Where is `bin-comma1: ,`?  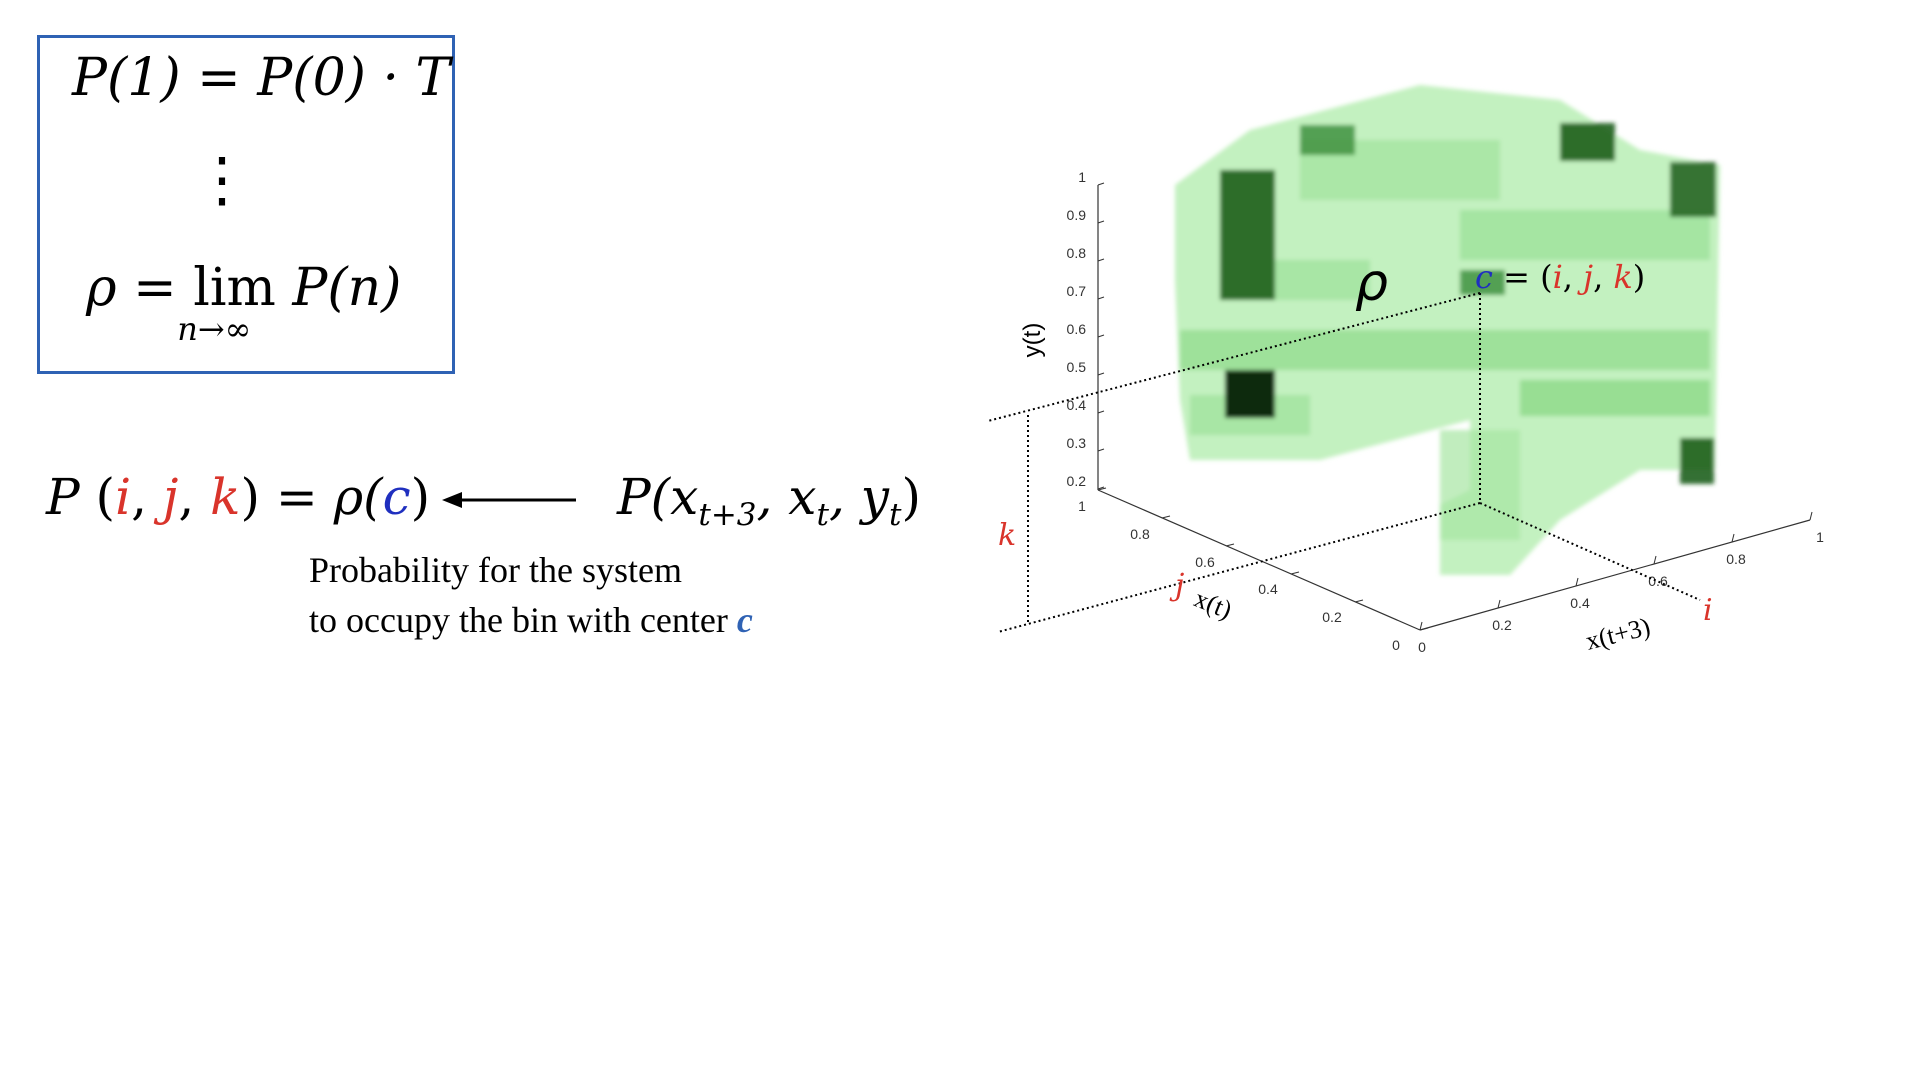
bin-comma1: , is located at coordinates (1573, 277).